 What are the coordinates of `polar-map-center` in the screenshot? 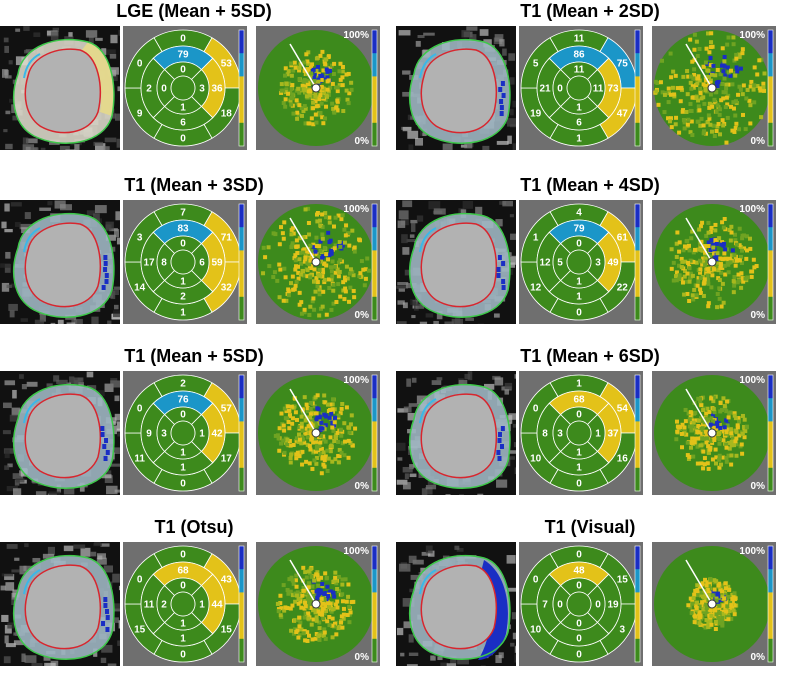 It's located at (712, 262).